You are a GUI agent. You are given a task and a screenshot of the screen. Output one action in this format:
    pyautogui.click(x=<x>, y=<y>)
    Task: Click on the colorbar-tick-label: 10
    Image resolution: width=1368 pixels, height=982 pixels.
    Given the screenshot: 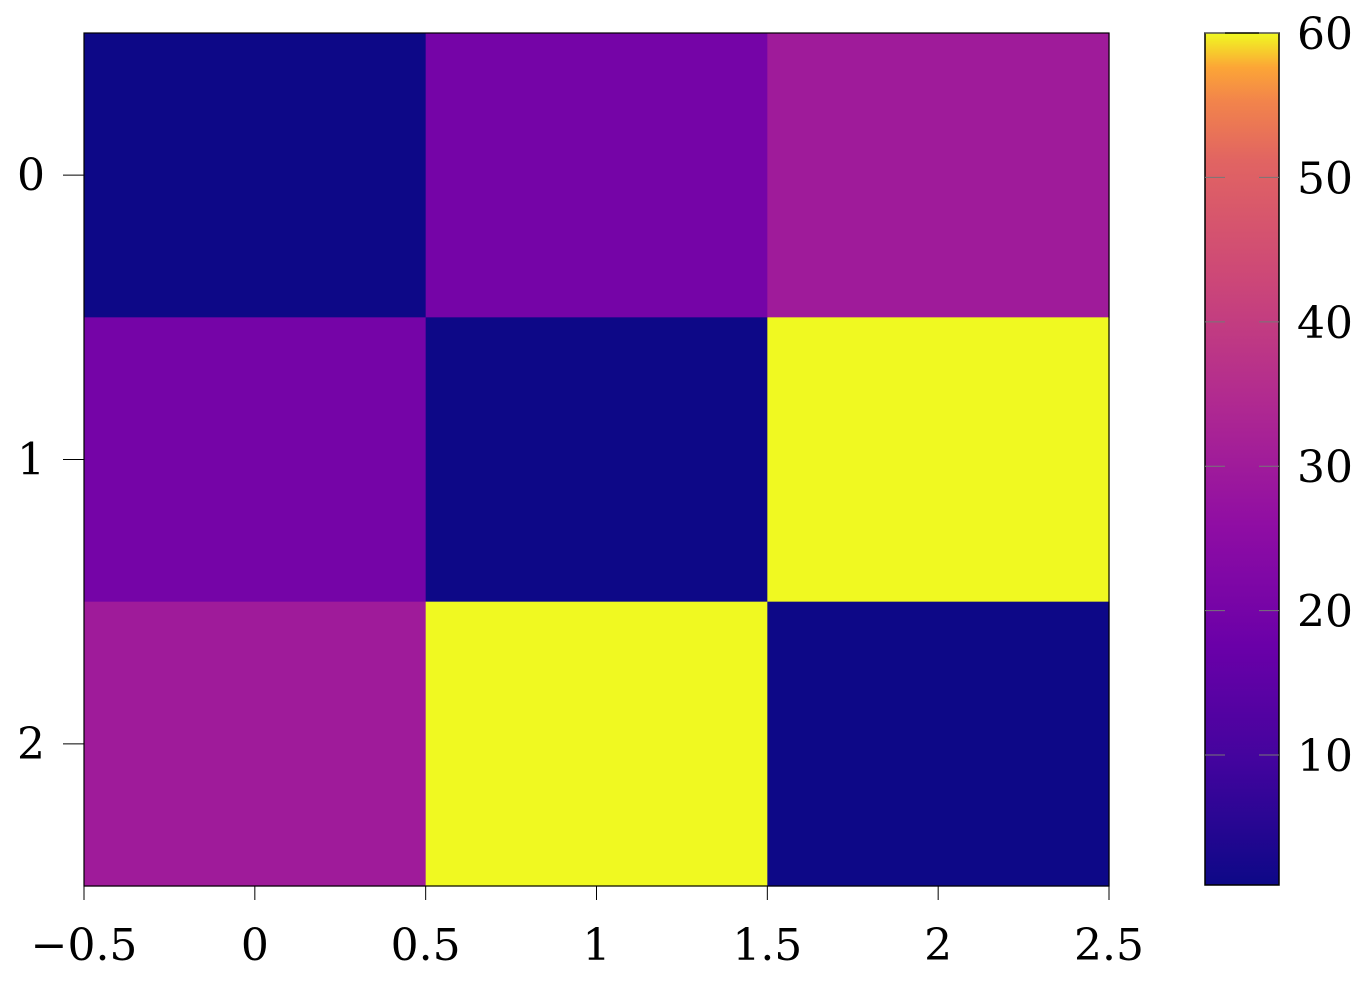 What is the action you would take?
    pyautogui.click(x=1325, y=756)
    